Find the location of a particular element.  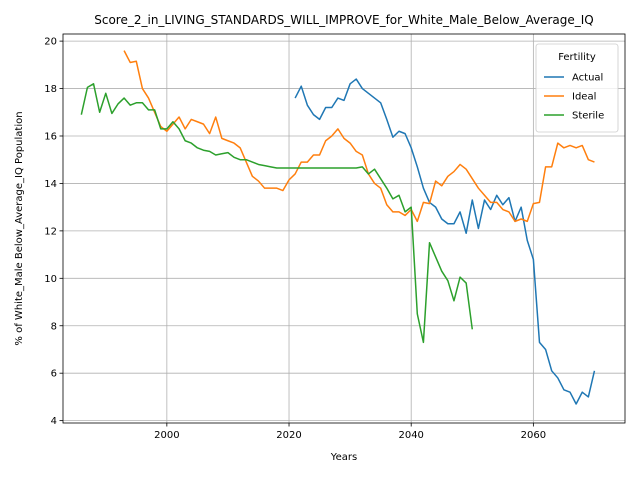

x-tick-label: 2020 is located at coordinates (288, 435).